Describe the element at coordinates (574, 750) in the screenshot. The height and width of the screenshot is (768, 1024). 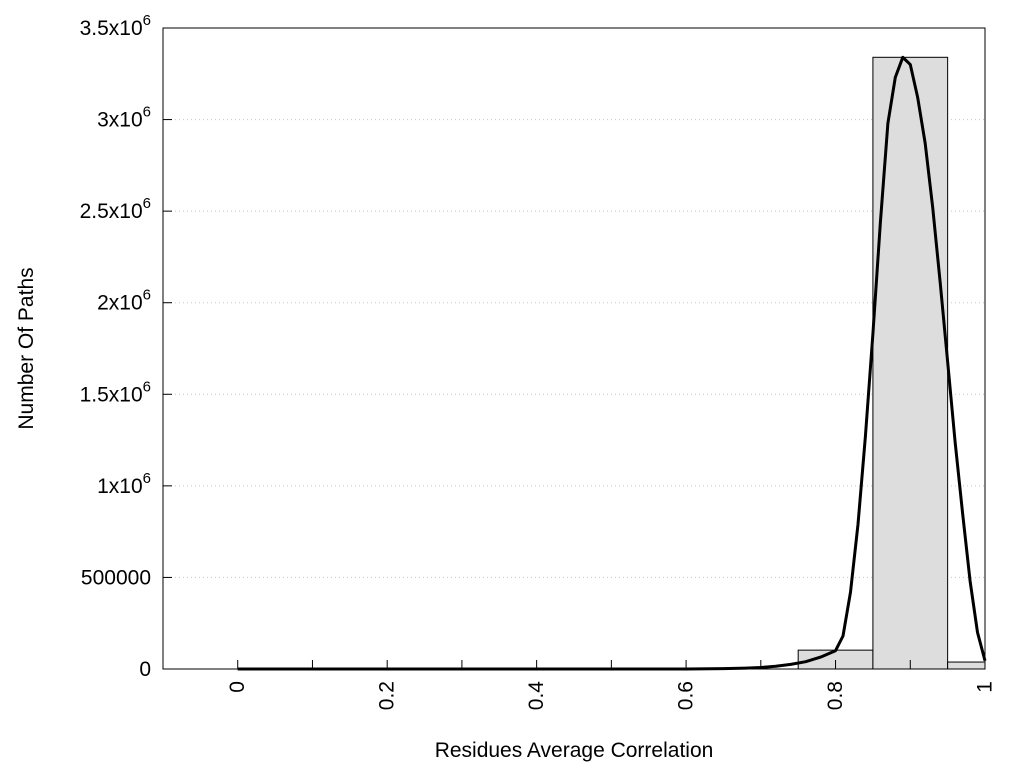
I see `x-axis-title: Residues Average Correlation` at that location.